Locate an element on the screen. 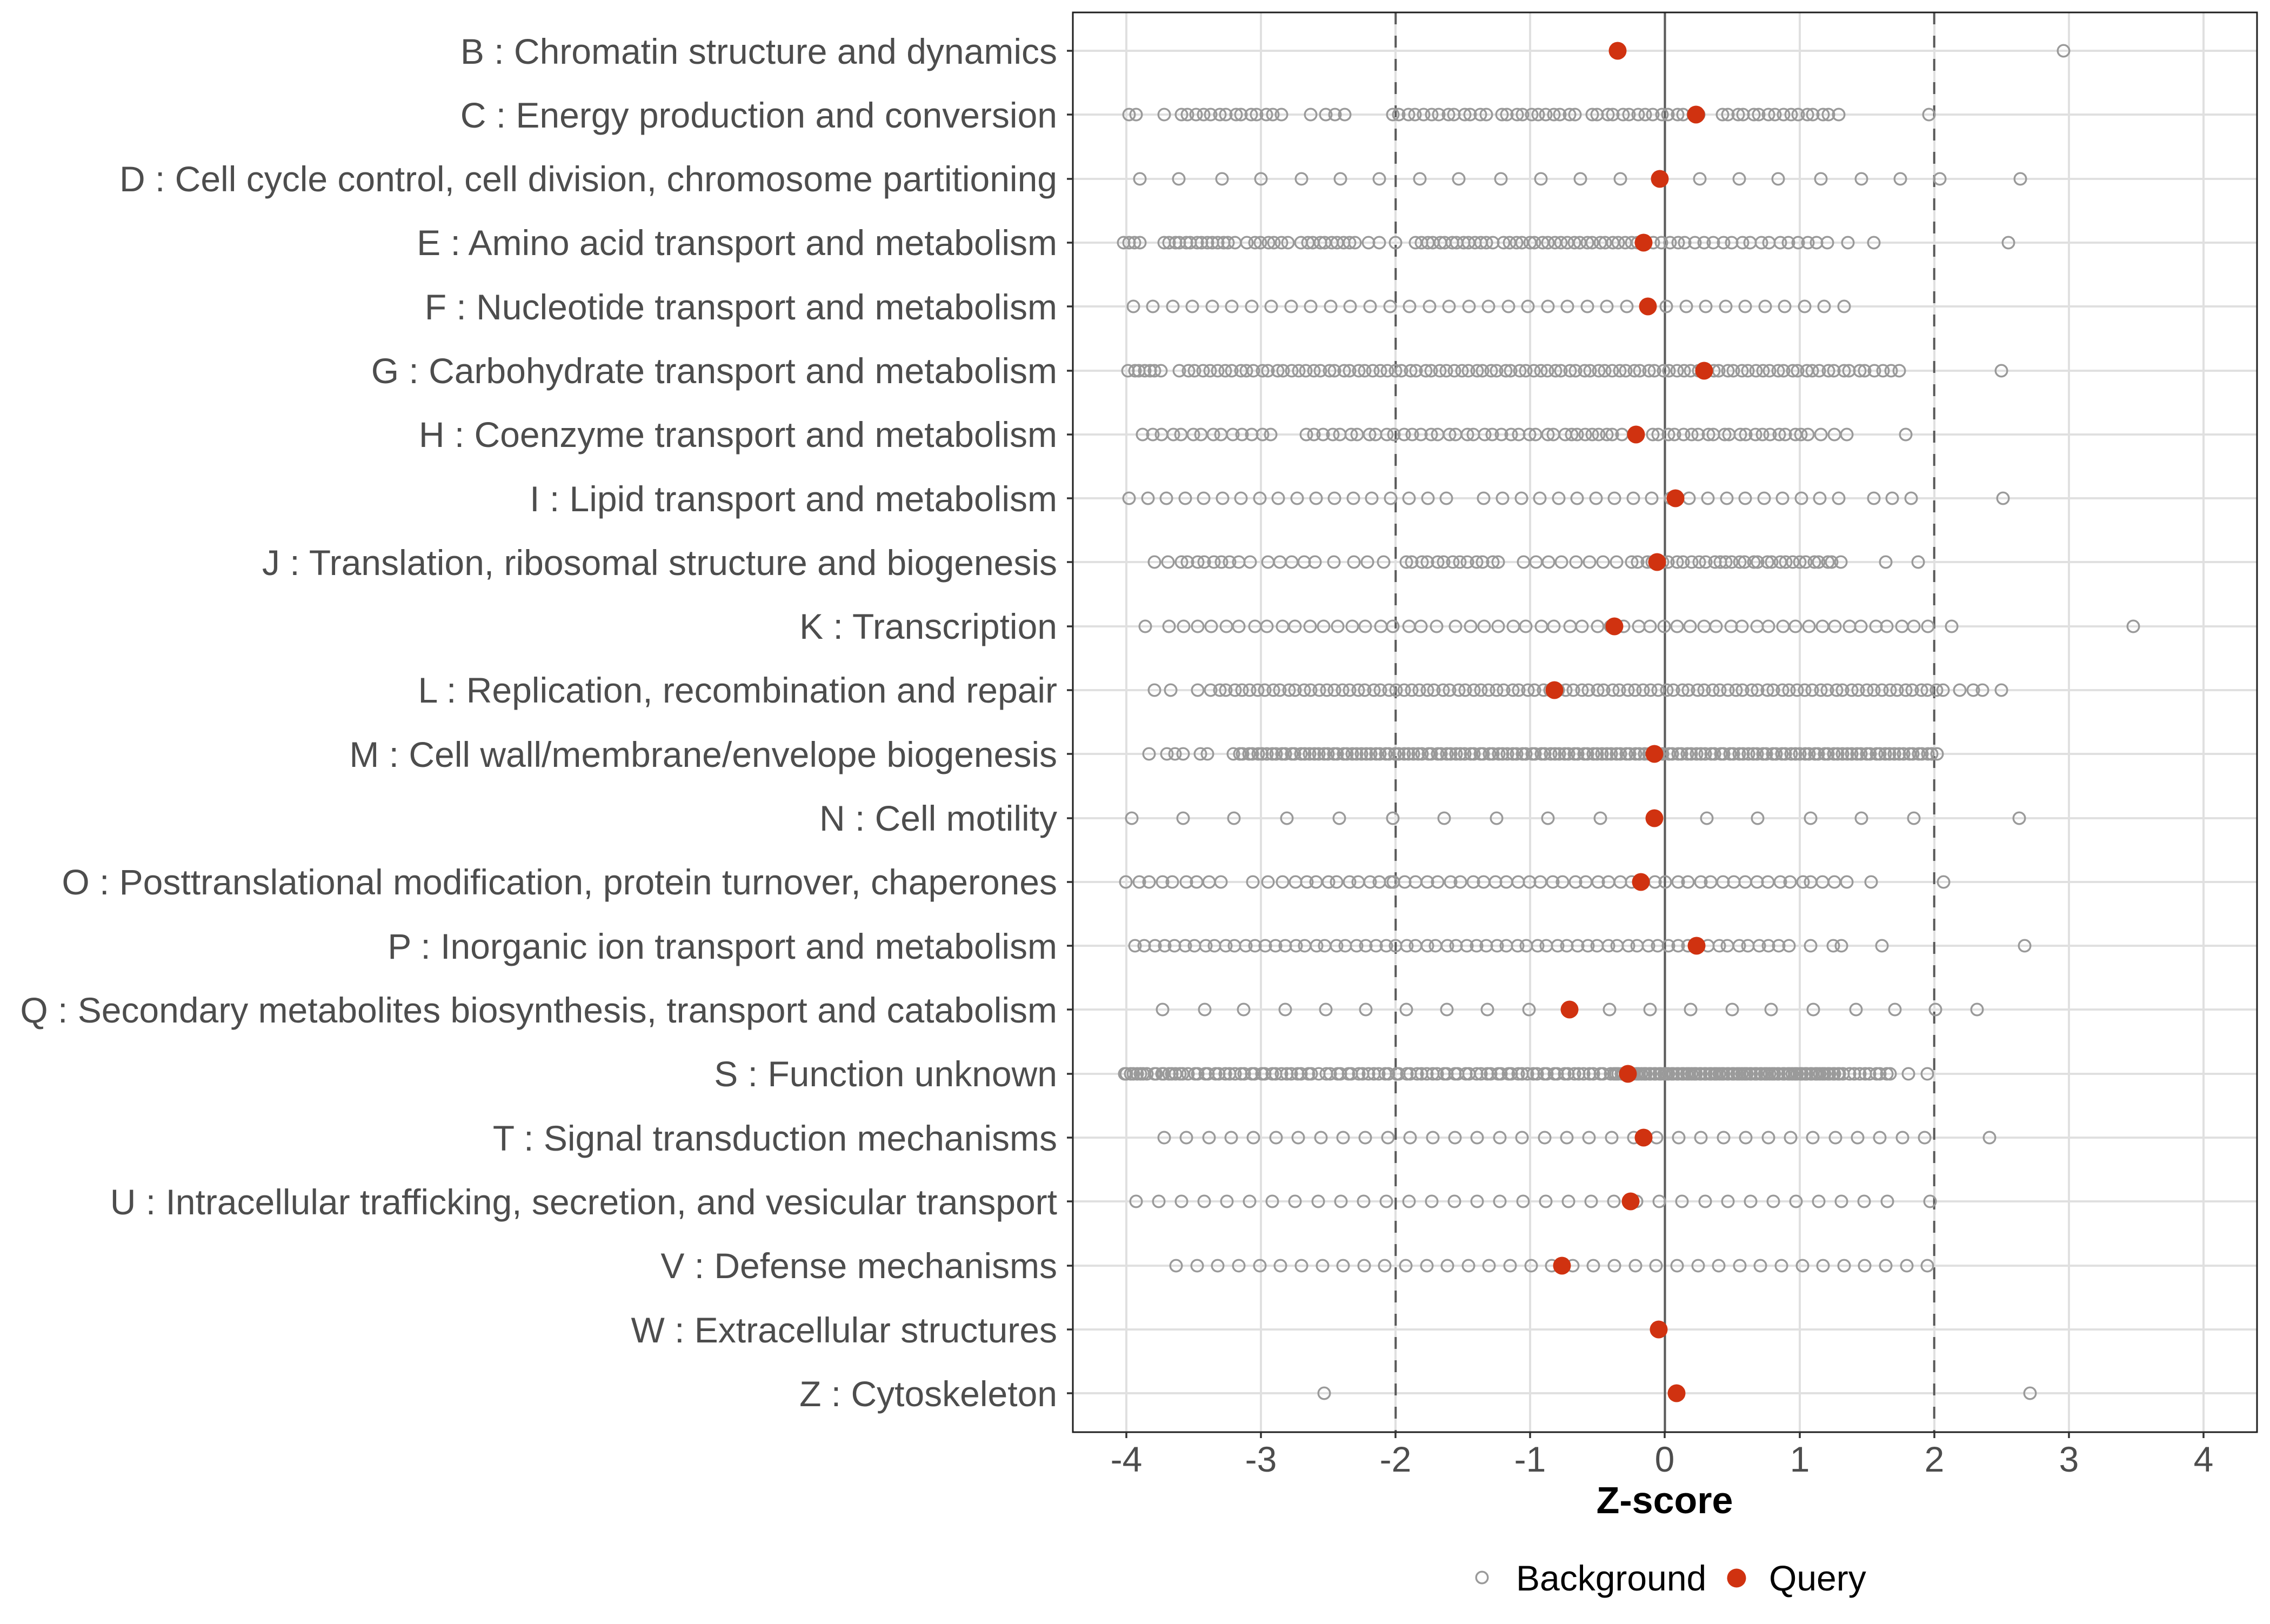 This screenshot has width=2270, height=1624. svg-text:C : Energy production and conv: C : Energy production and conversion is located at coordinates (758, 115).